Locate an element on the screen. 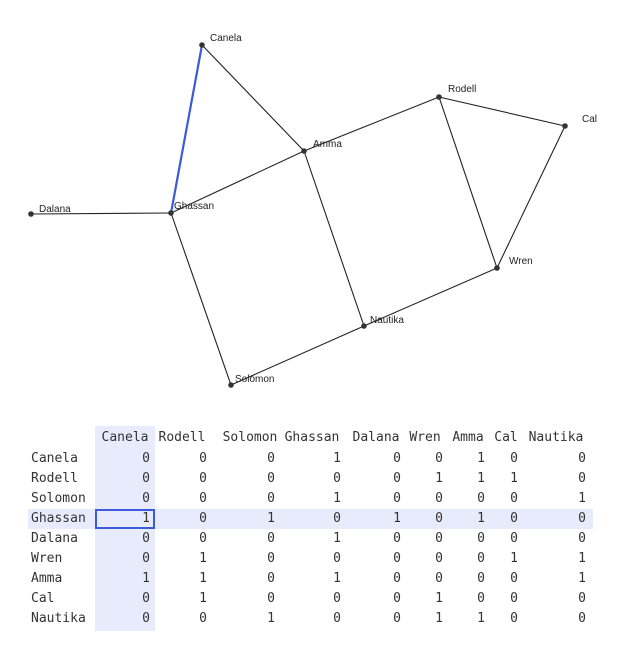 This screenshot has width=618, height=646. edge-canela-amma is located at coordinates (253, 98).